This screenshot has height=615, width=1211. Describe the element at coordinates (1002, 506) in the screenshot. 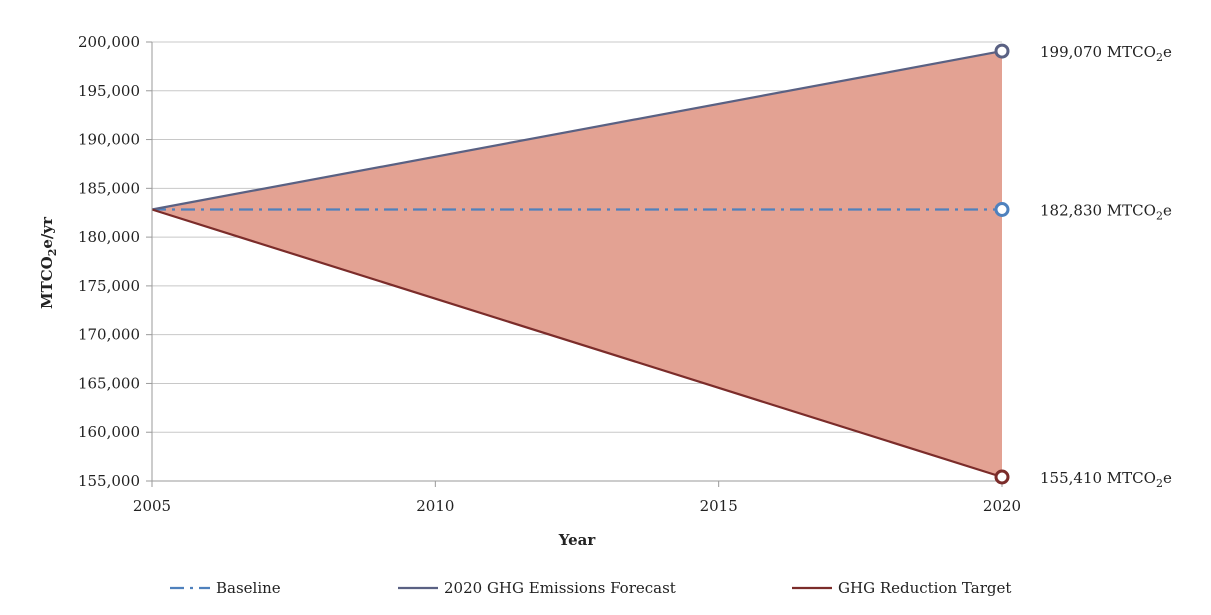

I see `x-tick-label: 2020` at that location.